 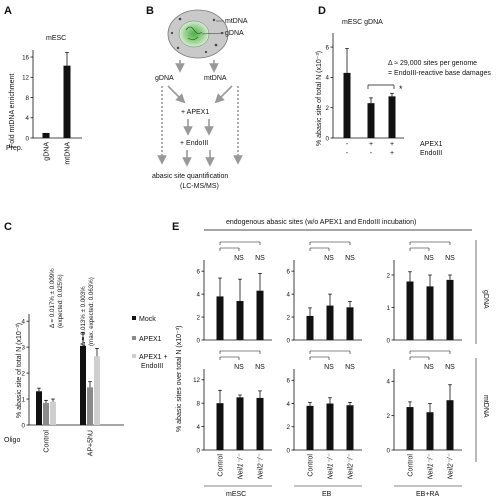 I want to click on panel-c-y-tick-label: 4, so click(x=24, y=321).